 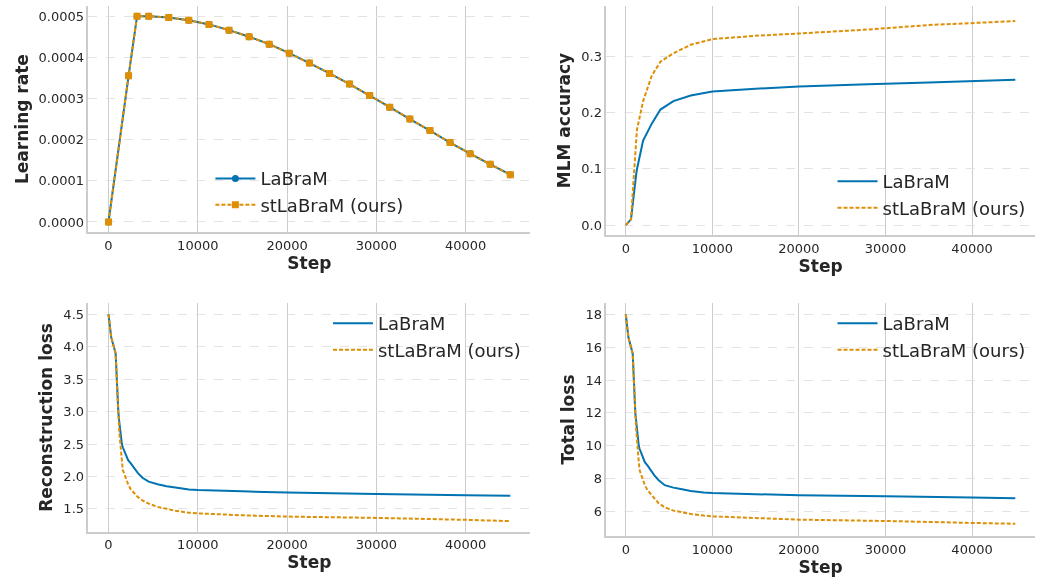 What do you see at coordinates (593, 446) in the screenshot?
I see `y-tick-label: 10` at bounding box center [593, 446].